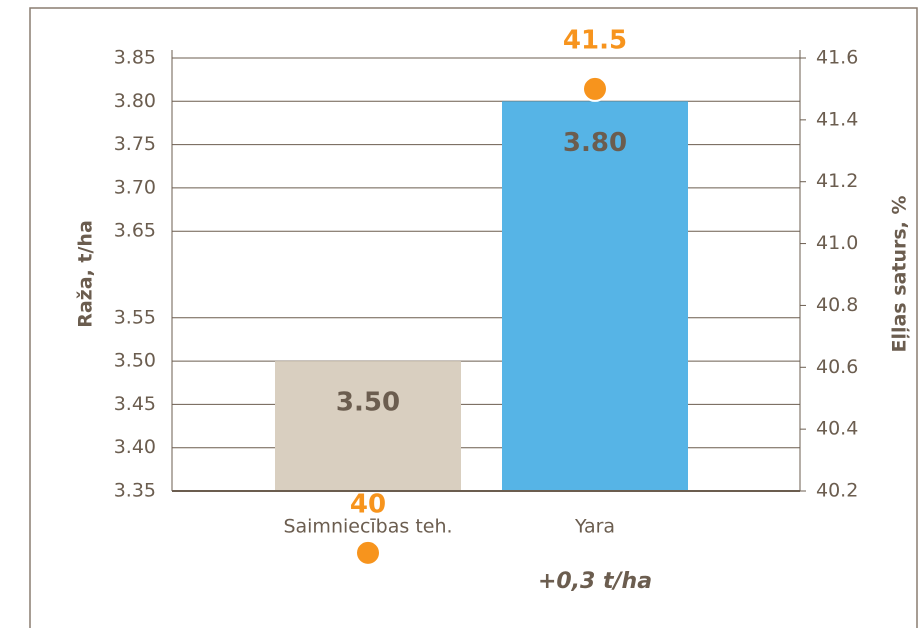 Image resolution: width=922 pixels, height=628 pixels. I want to click on y-tick-label: 3.70, so click(135, 187).